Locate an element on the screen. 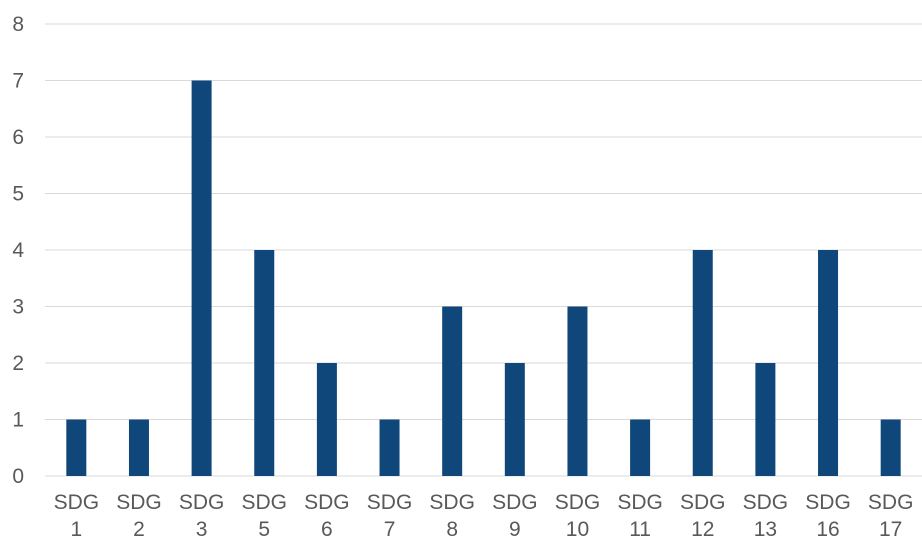  y-tick-label: 4 is located at coordinates (18, 250).